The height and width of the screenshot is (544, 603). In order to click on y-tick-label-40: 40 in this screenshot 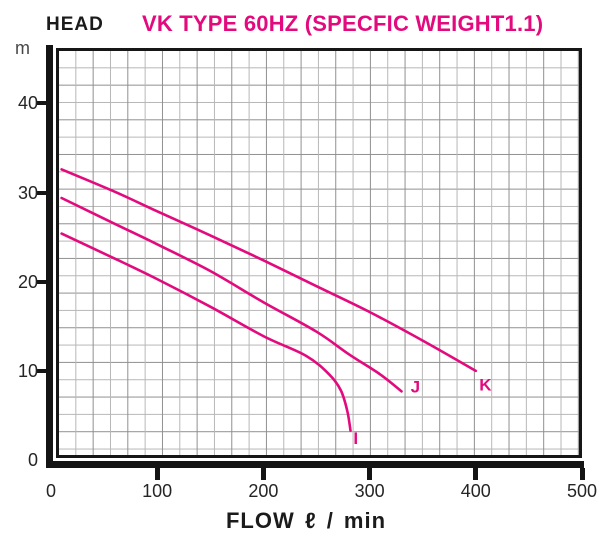, I will do `click(27, 103)`.